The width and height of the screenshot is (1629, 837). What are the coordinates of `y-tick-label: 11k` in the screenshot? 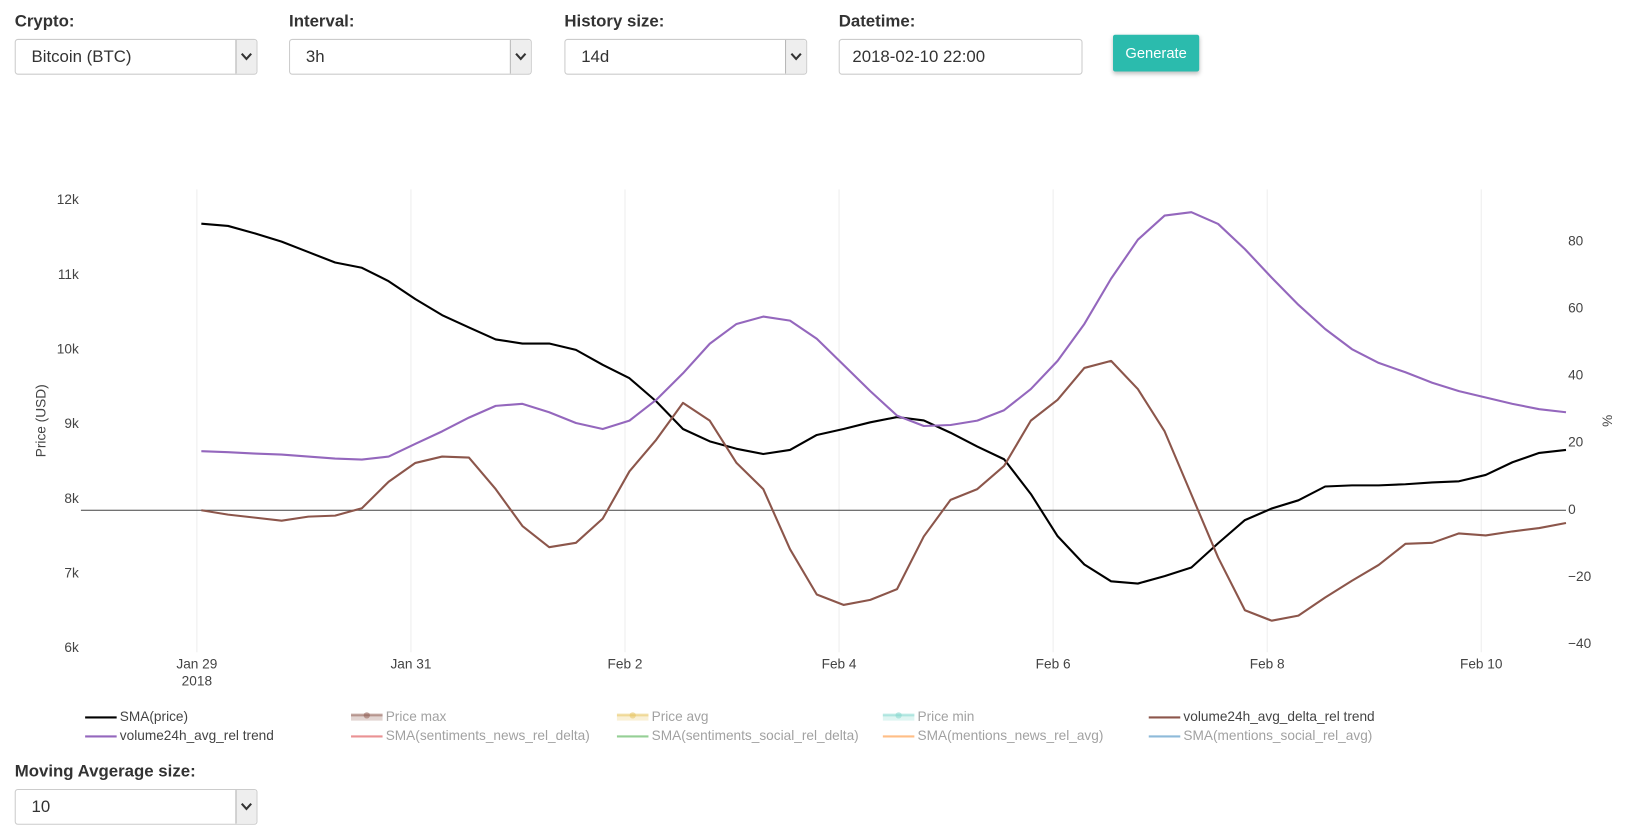 It's located at (68, 274).